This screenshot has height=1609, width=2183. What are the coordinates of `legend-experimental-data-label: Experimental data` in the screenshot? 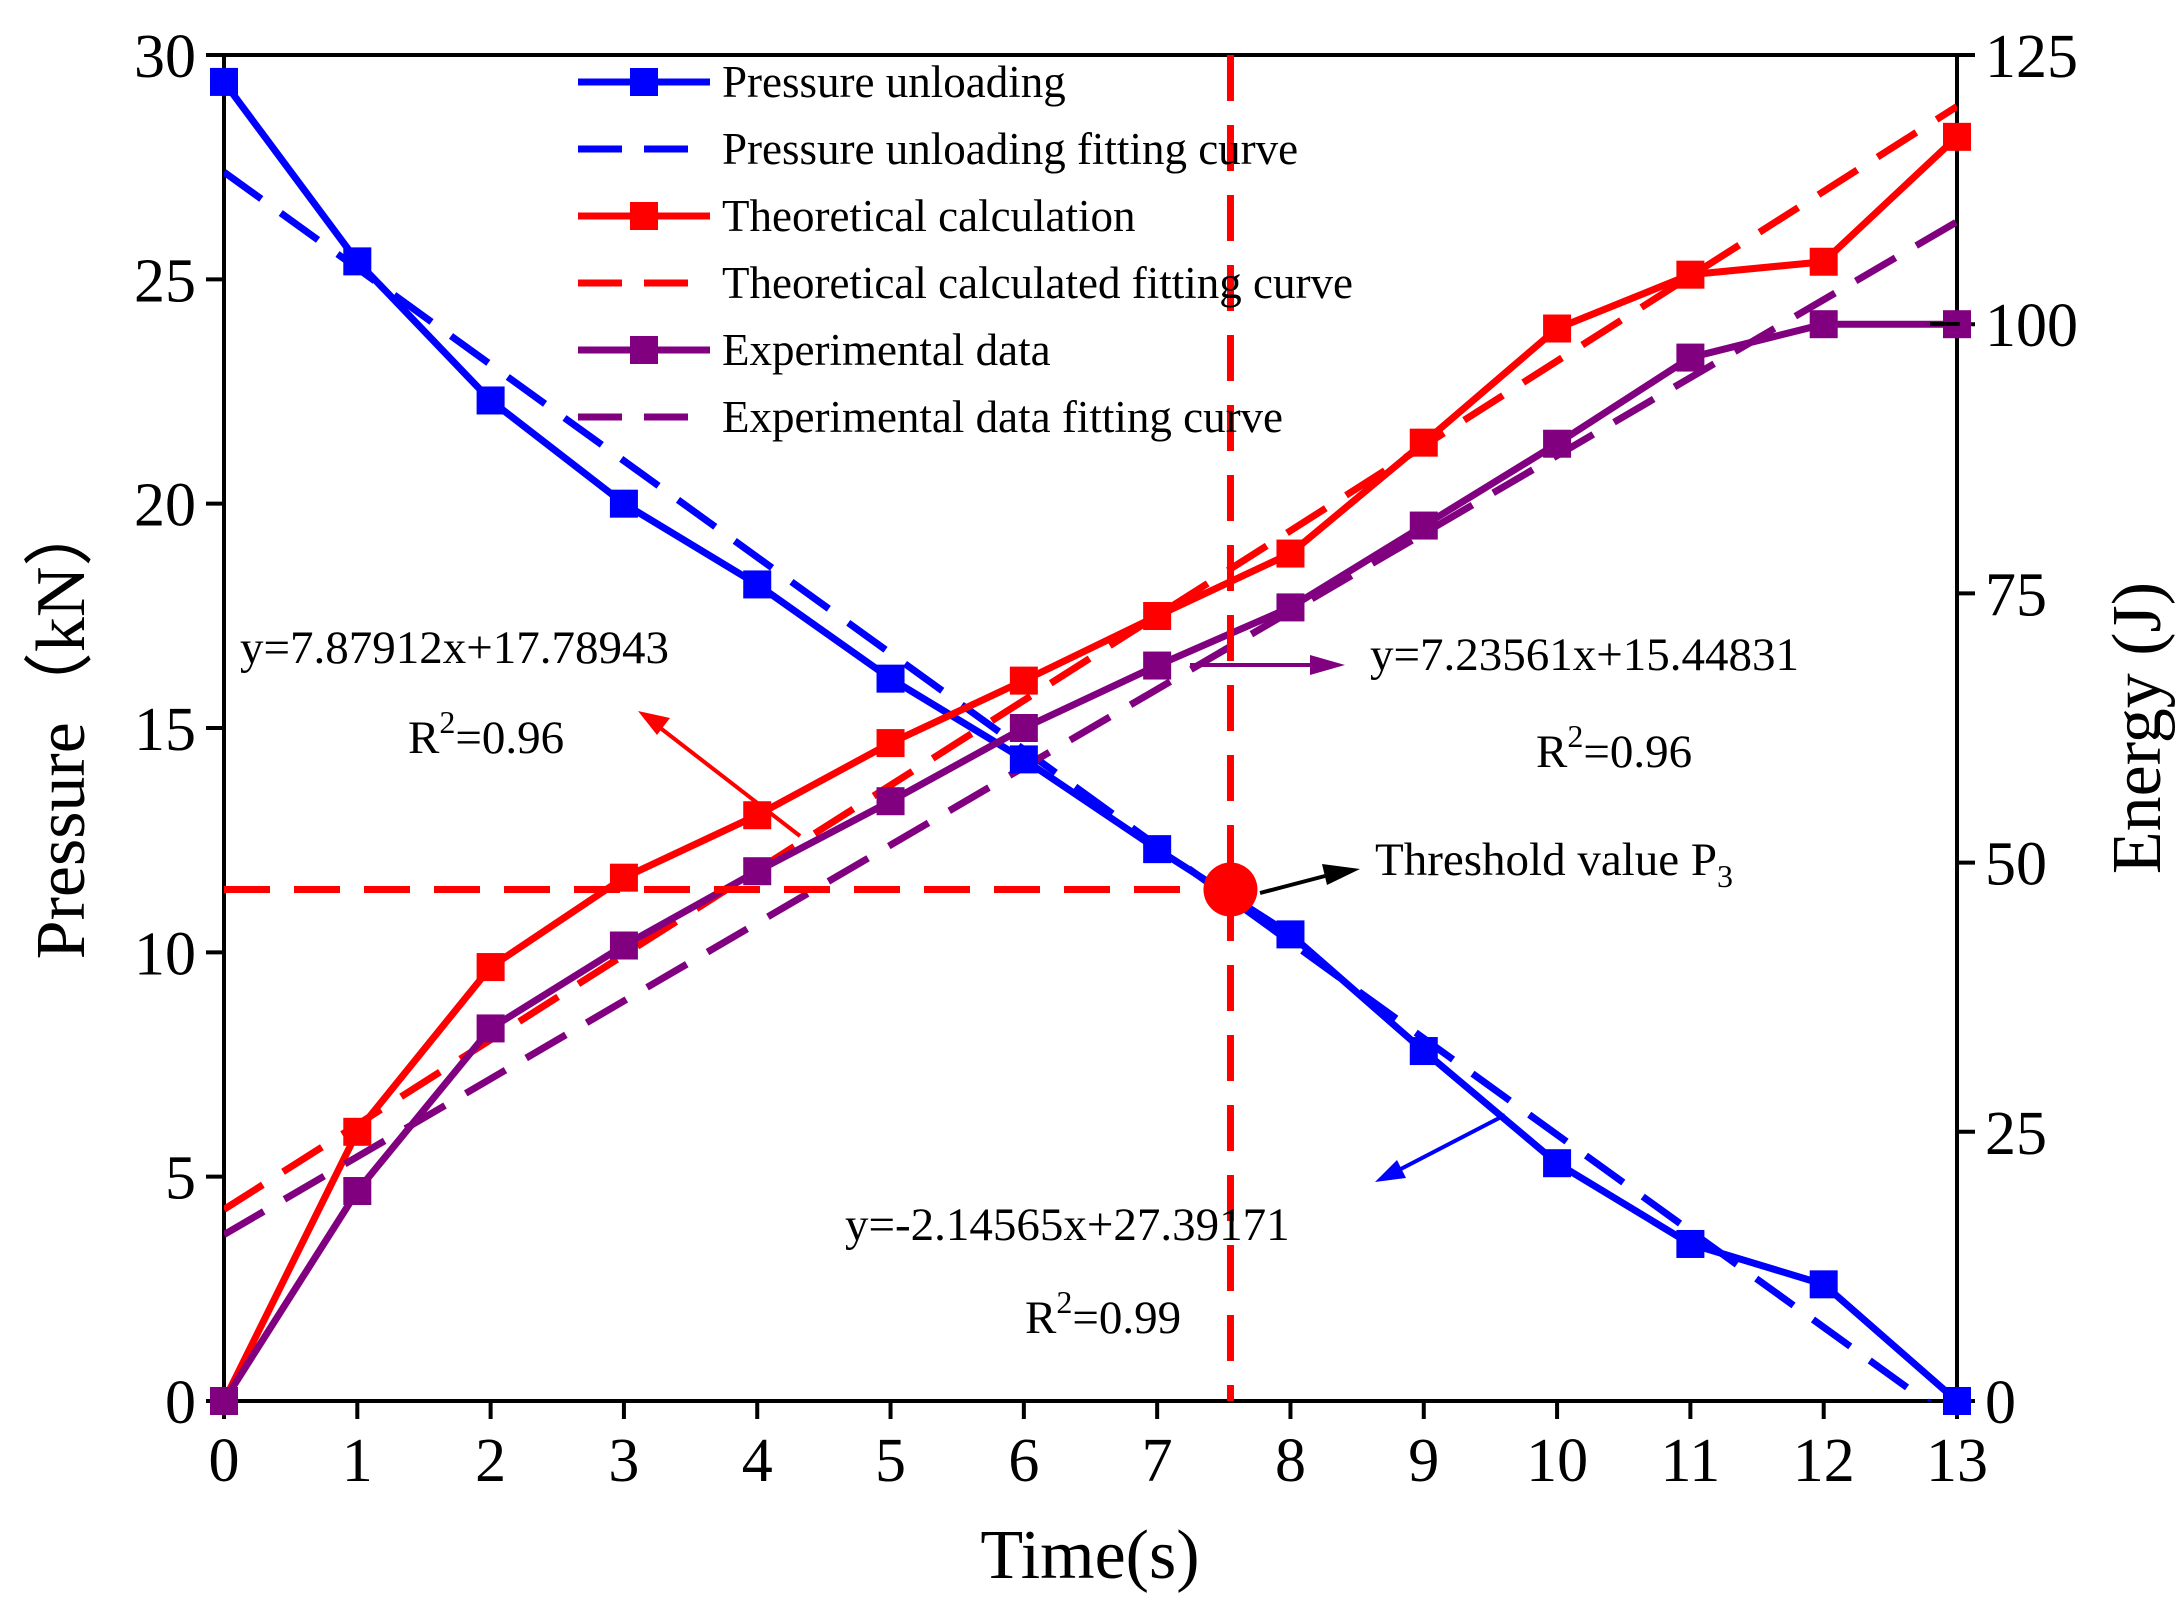 It's located at (886, 350).